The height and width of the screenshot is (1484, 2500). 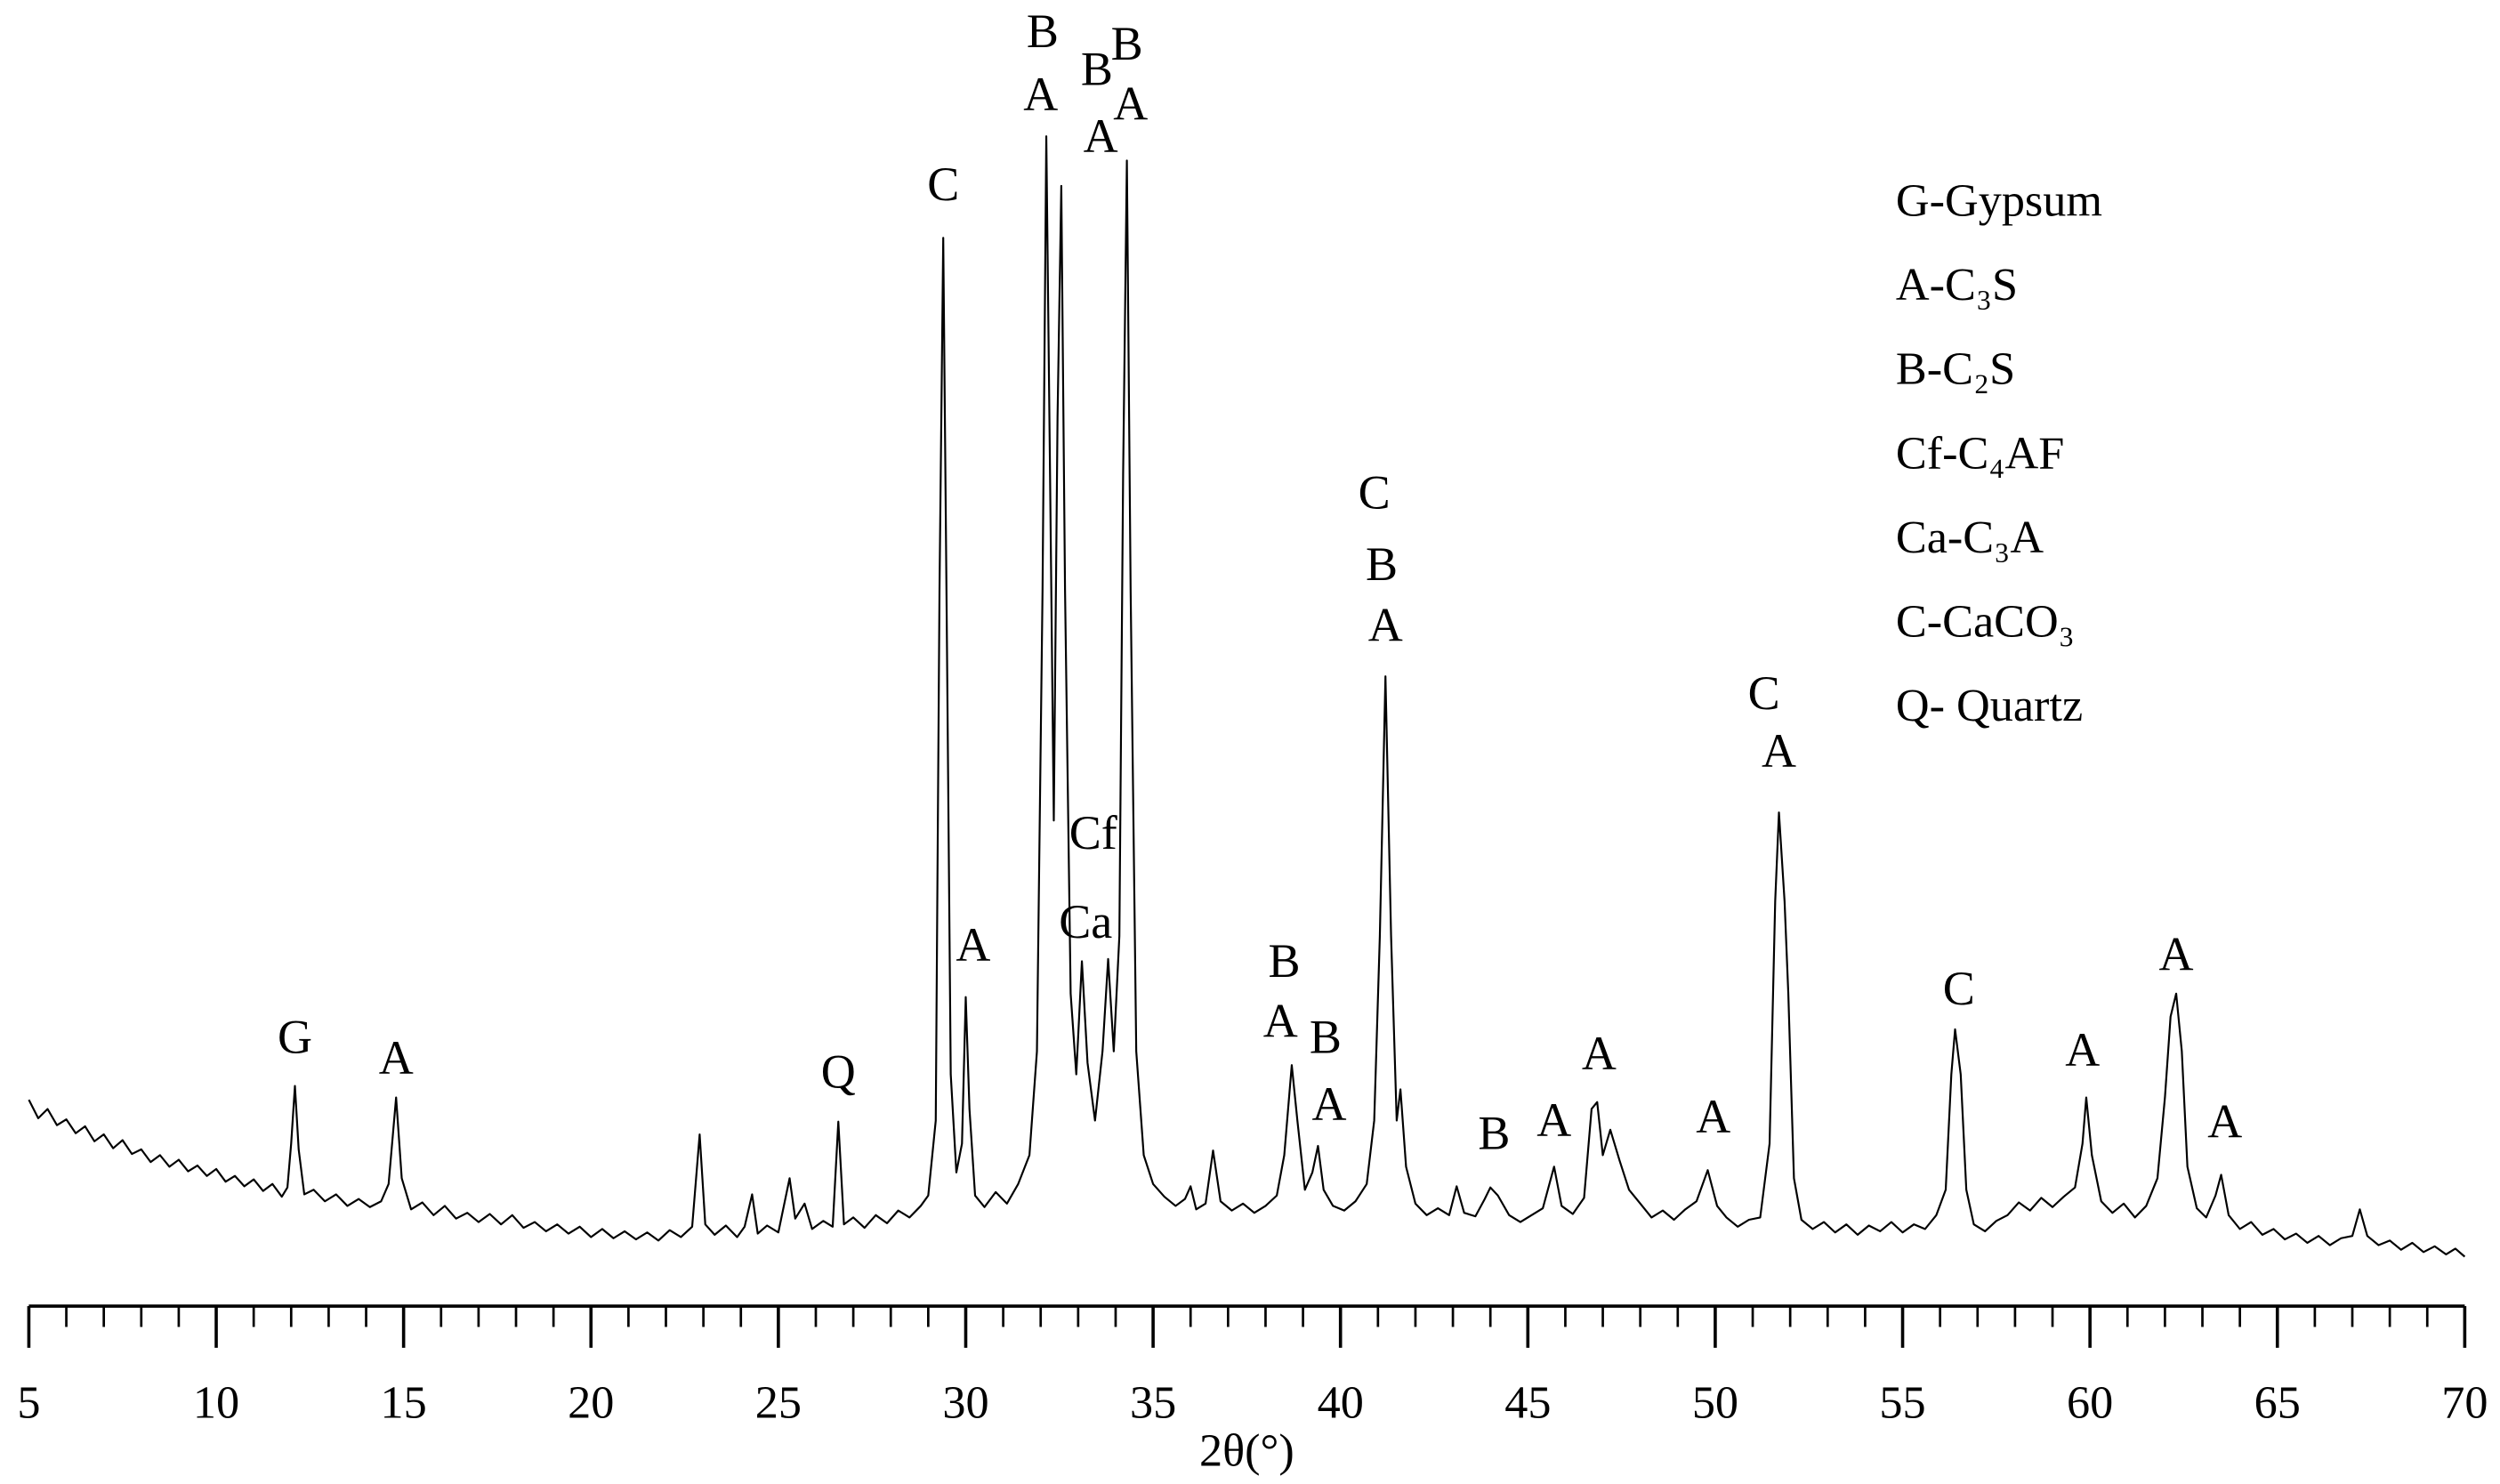 I want to click on phase-key-entry: A-C₃S, so click(x=1957, y=285).